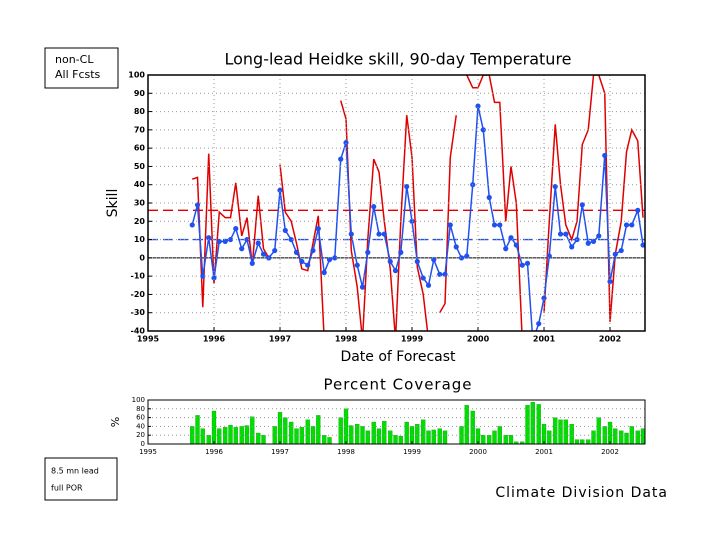 The height and width of the screenshot is (548, 710). What do you see at coordinates (148, 452) in the screenshot?
I see `x-tick-label: 1995` at bounding box center [148, 452].